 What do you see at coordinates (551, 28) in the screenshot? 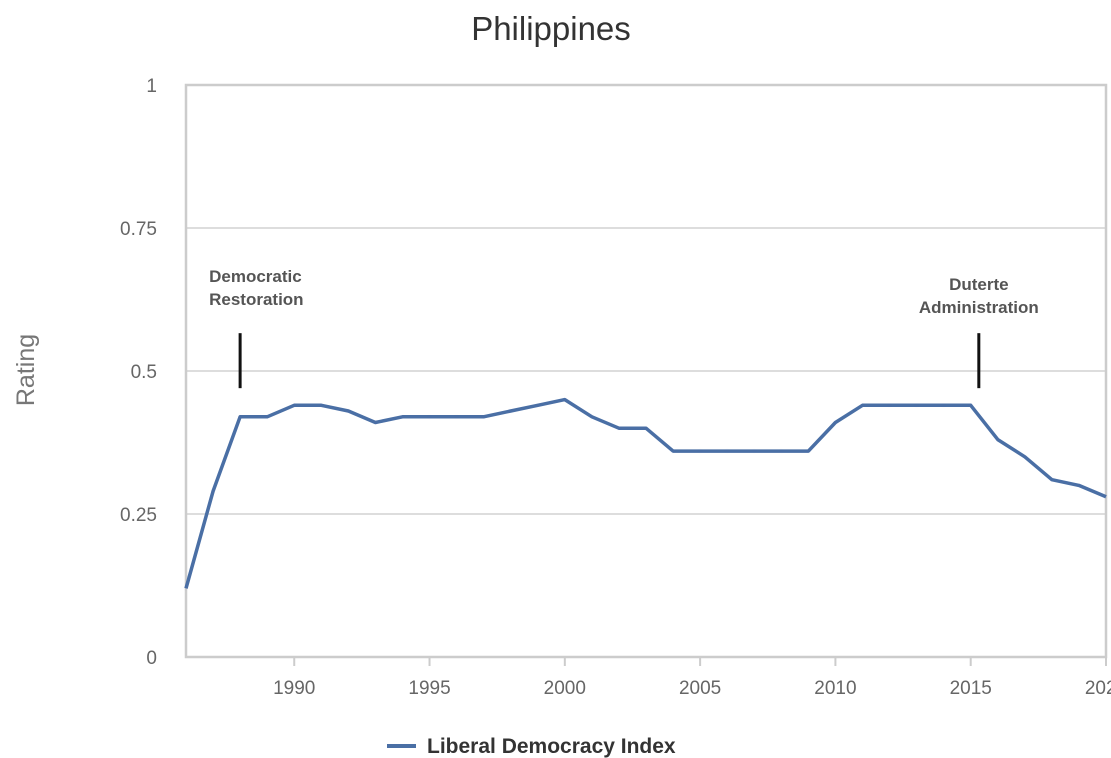
I see `chart-title: Philippines` at bounding box center [551, 28].